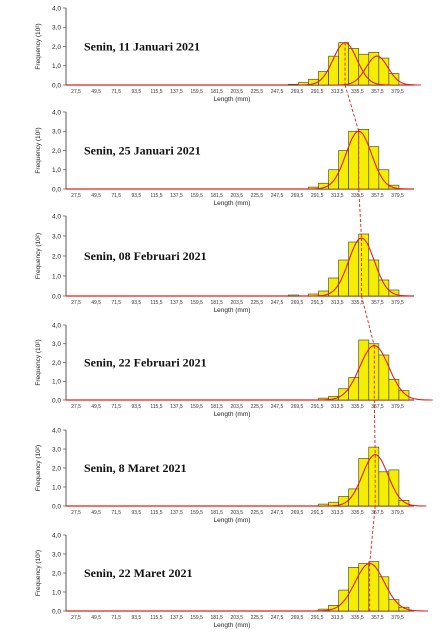 This screenshot has width=440, height=633. What do you see at coordinates (142, 47) in the screenshot?
I see `chart-title: Senin, 11 Januari 2021` at bounding box center [142, 47].